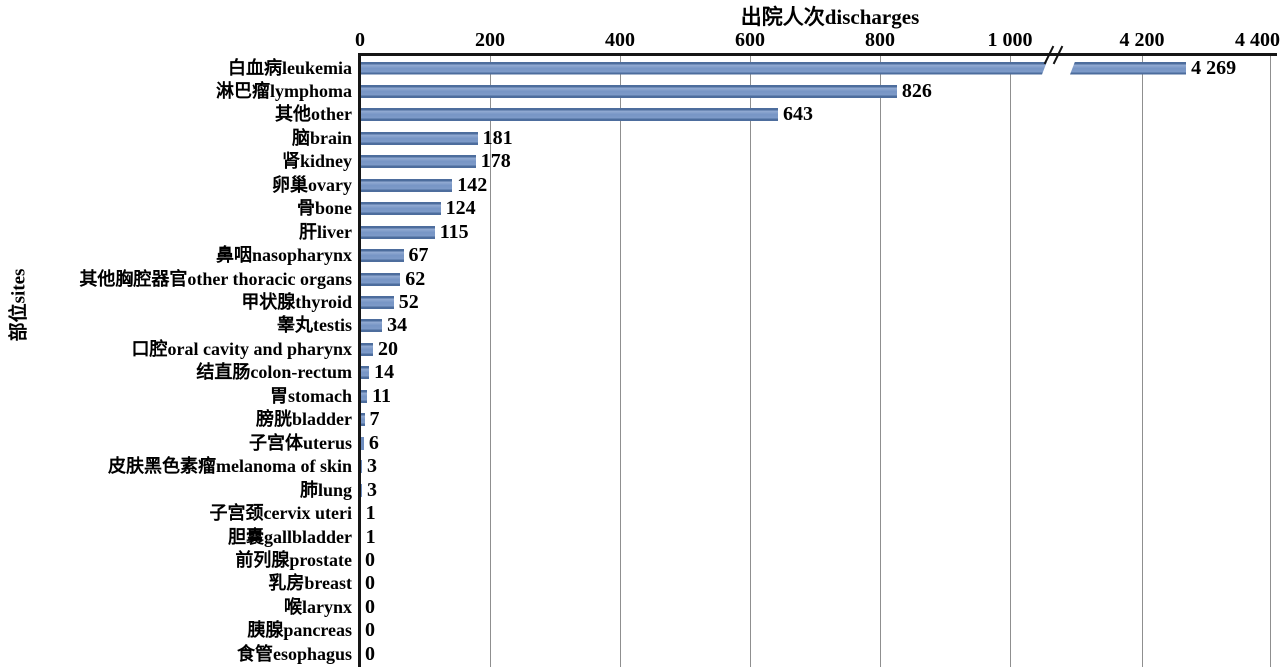 This screenshot has width=1282, height=667. I want to click on category-label: 鼻咽nasopharynx, so click(283, 255).